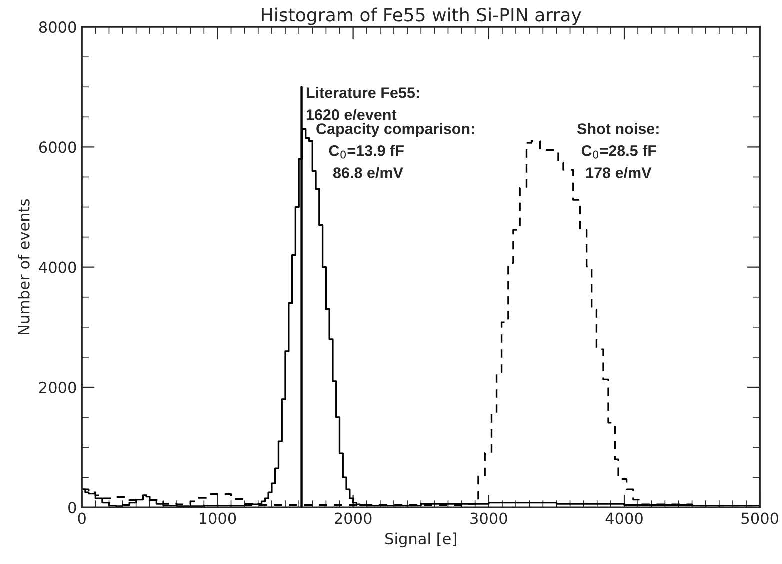 Image resolution: width=782 pixels, height=564 pixels. What do you see at coordinates (489, 518) in the screenshot?
I see `x-tick-label: 3000` at bounding box center [489, 518].